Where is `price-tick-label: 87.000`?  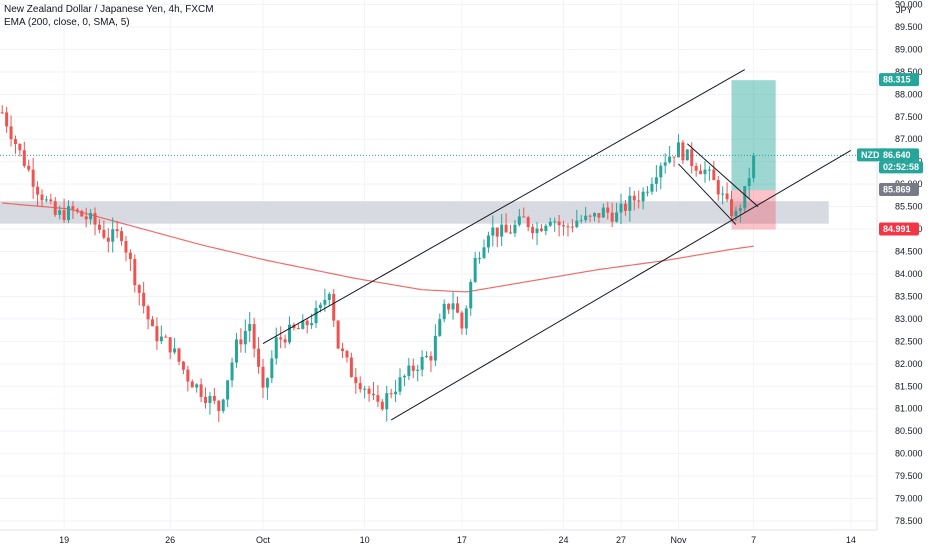 price-tick-label: 87.000 is located at coordinates (909, 139).